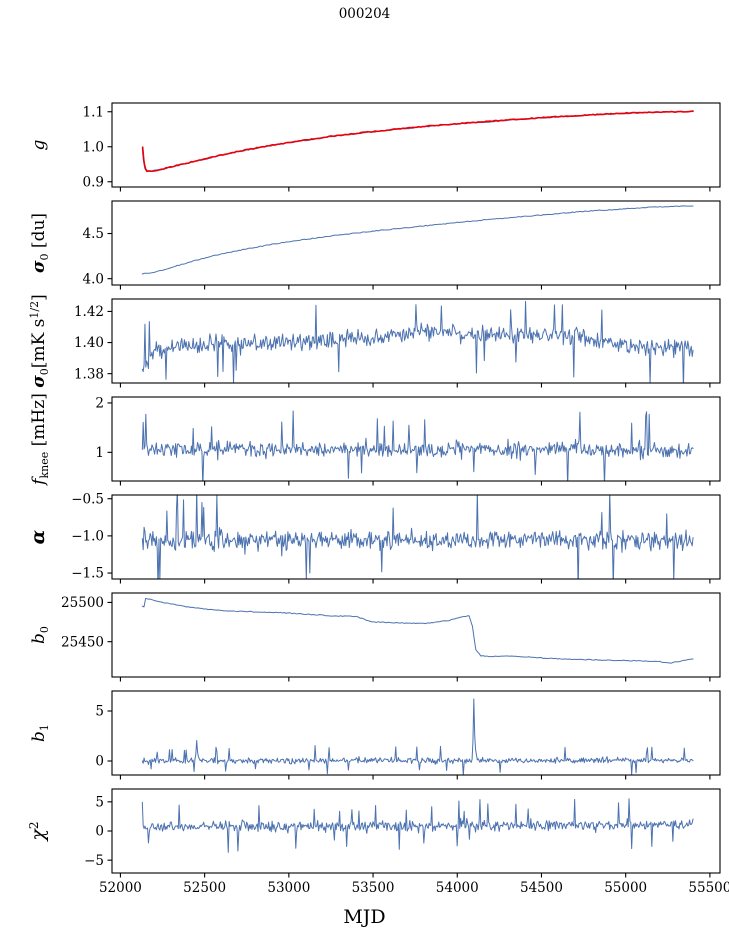  I want to click on x-tick-label: 53500, so click(373, 888).